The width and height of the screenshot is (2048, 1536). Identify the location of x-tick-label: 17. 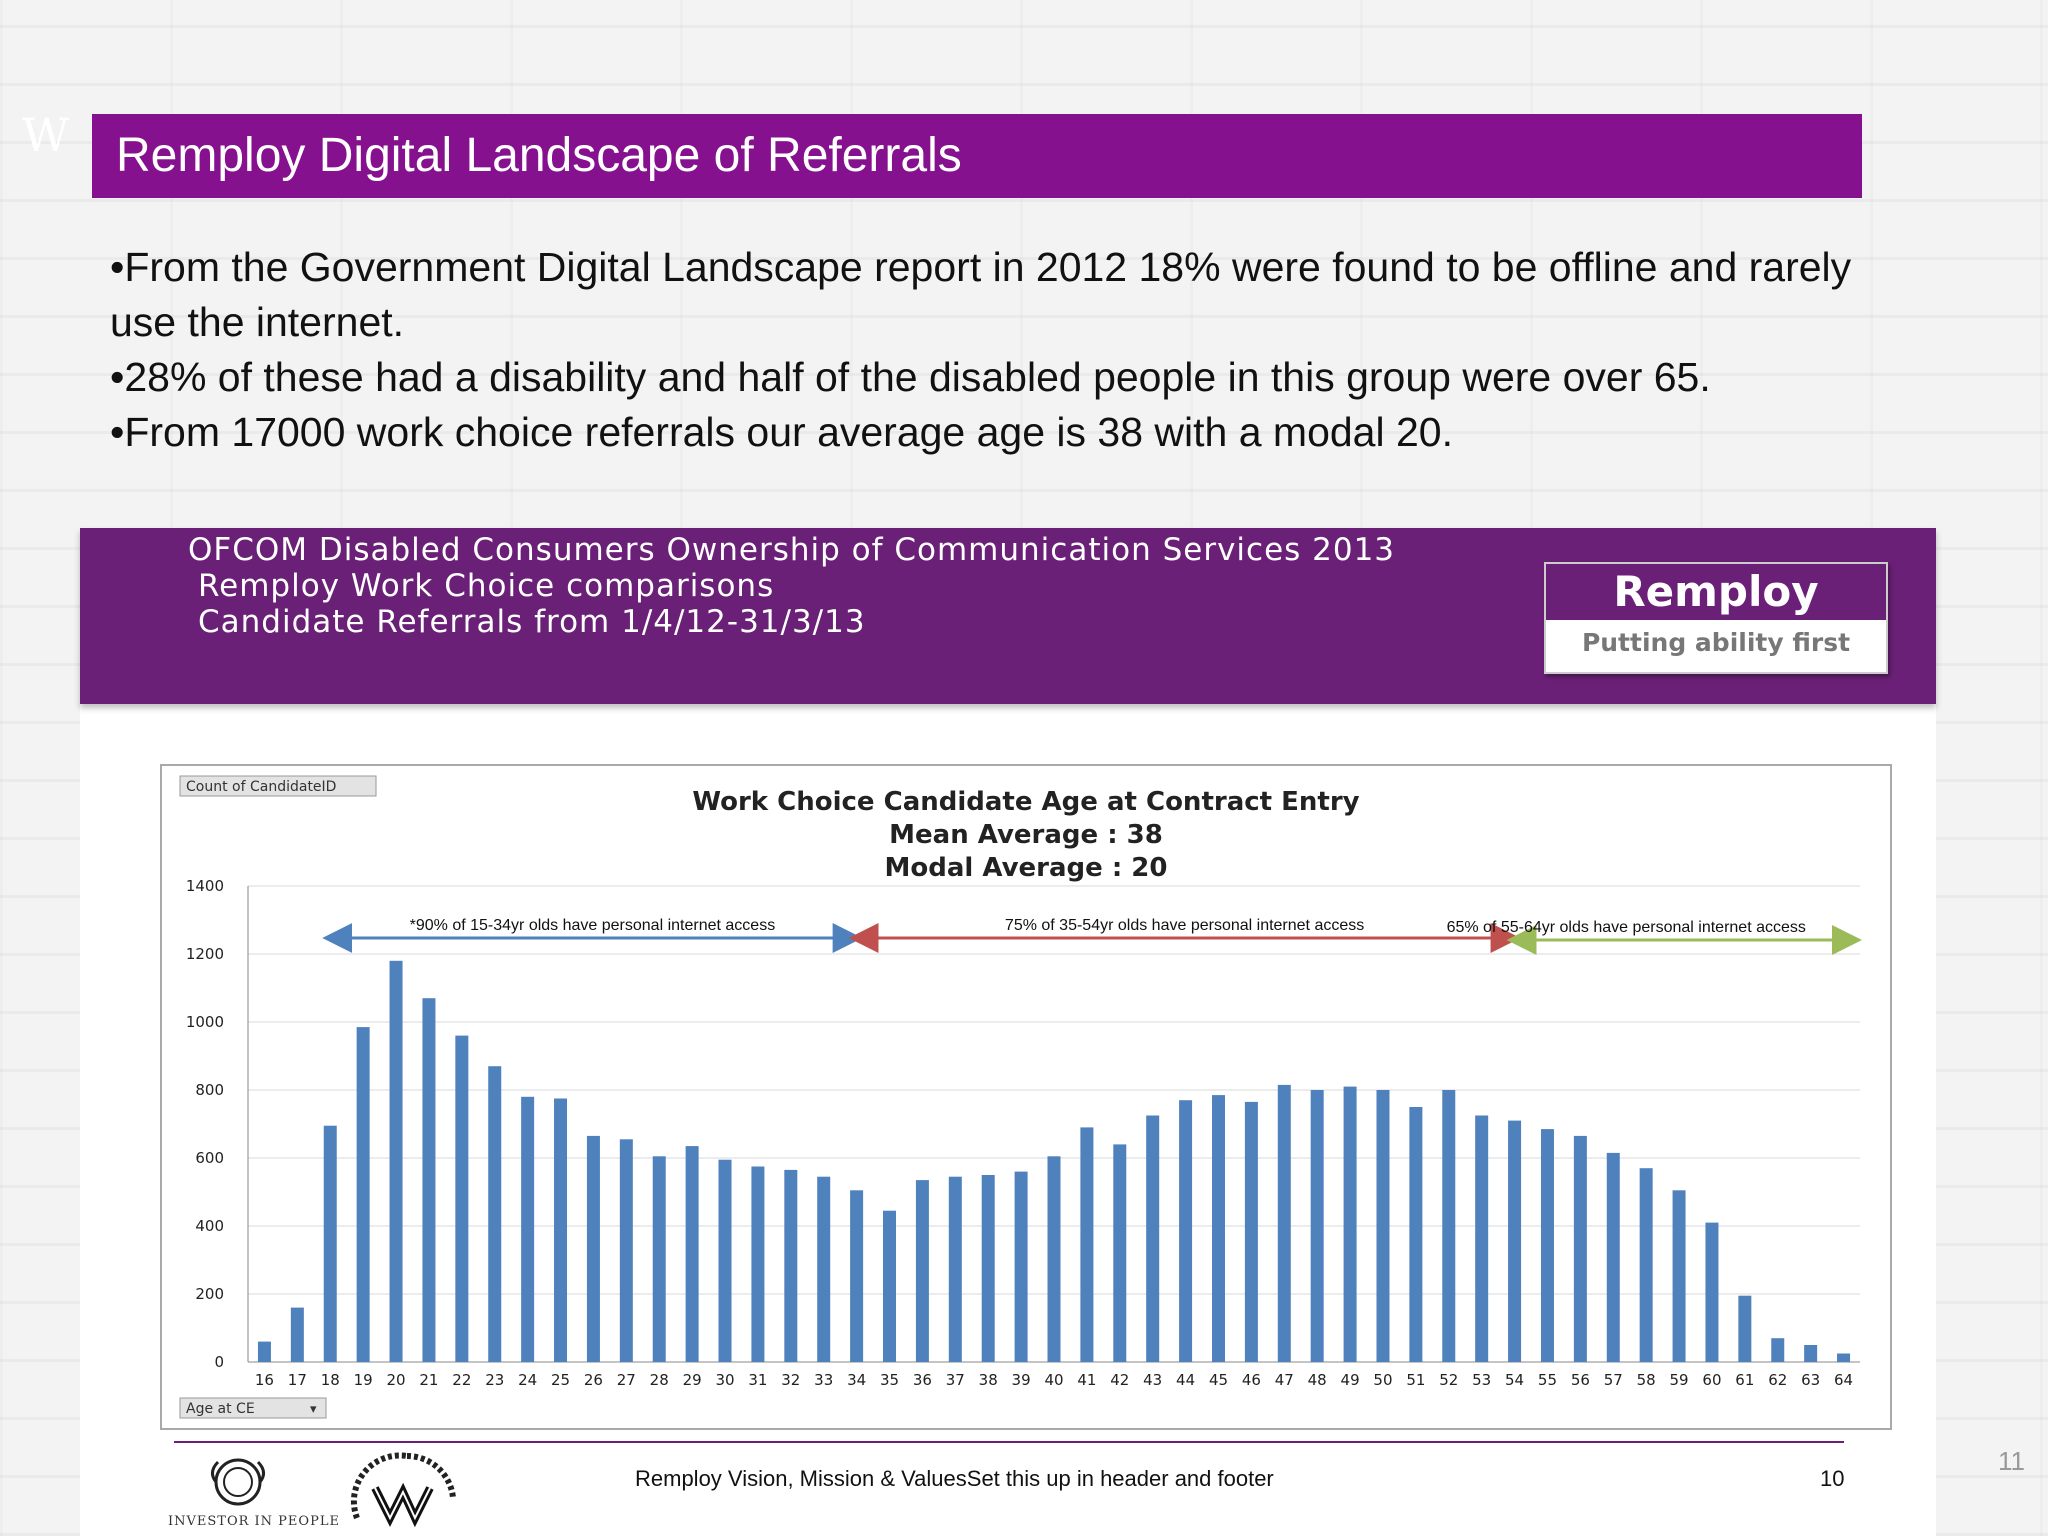
(297, 1380).